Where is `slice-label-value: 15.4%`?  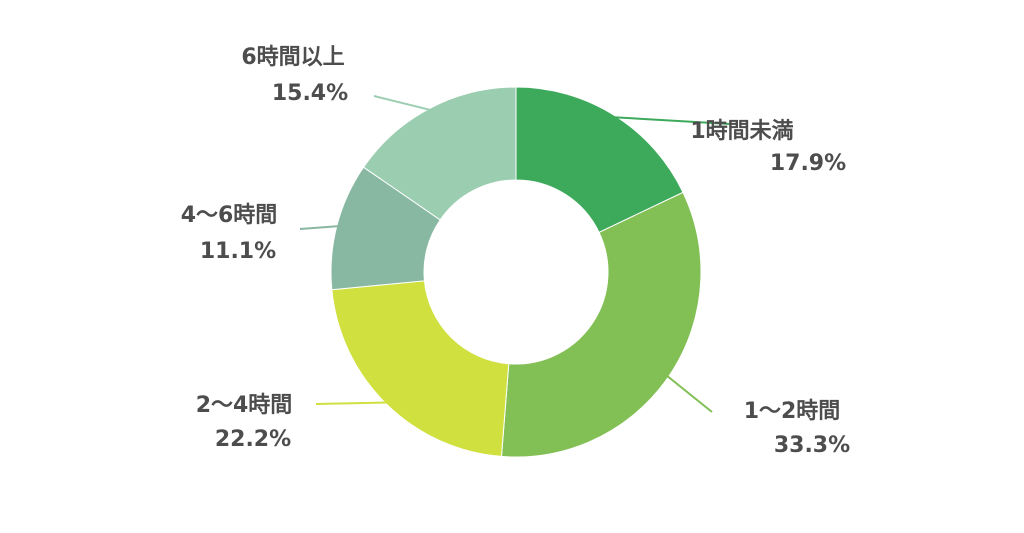 slice-label-value: 15.4% is located at coordinates (310, 93).